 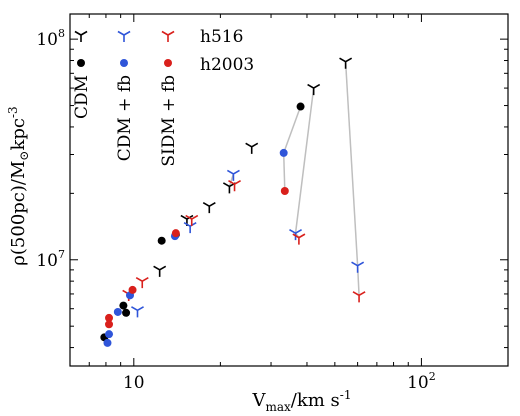 I want to click on legend-marker-h516-cdm, so click(x=81, y=36).